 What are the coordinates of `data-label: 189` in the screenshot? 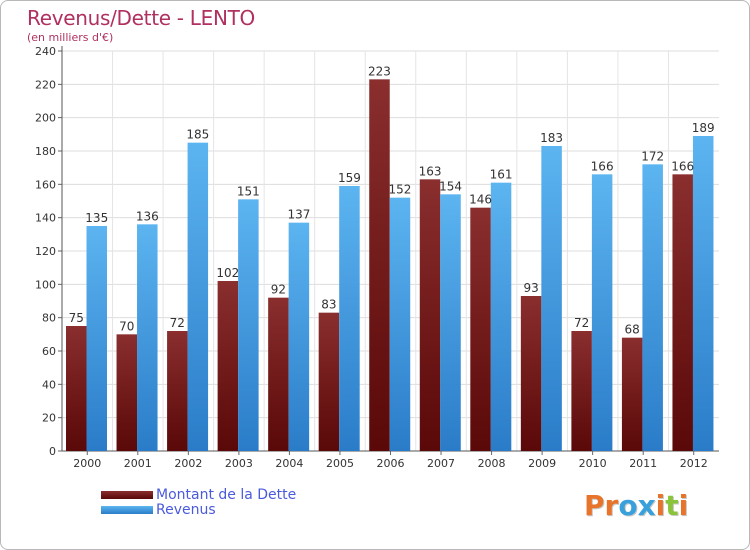 It's located at (703, 128).